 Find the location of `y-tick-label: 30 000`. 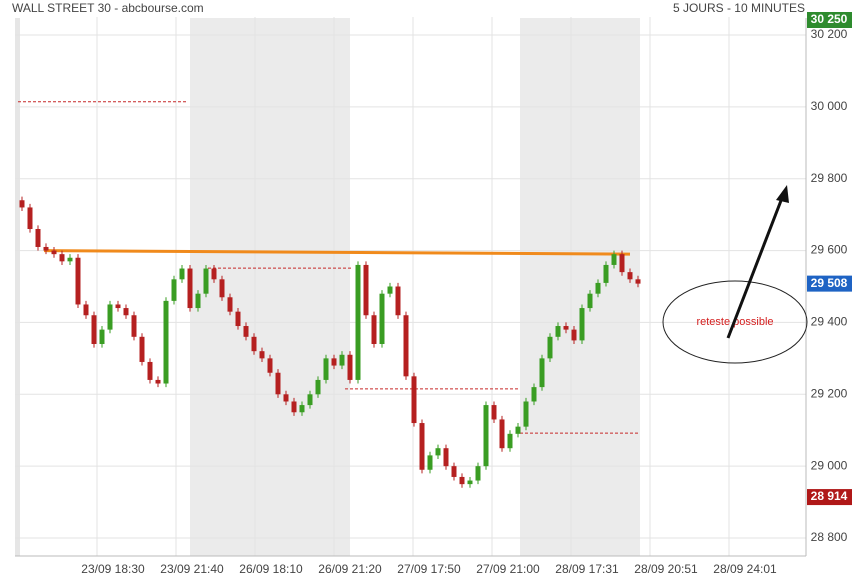

y-tick-label: 30 000 is located at coordinates (829, 106).